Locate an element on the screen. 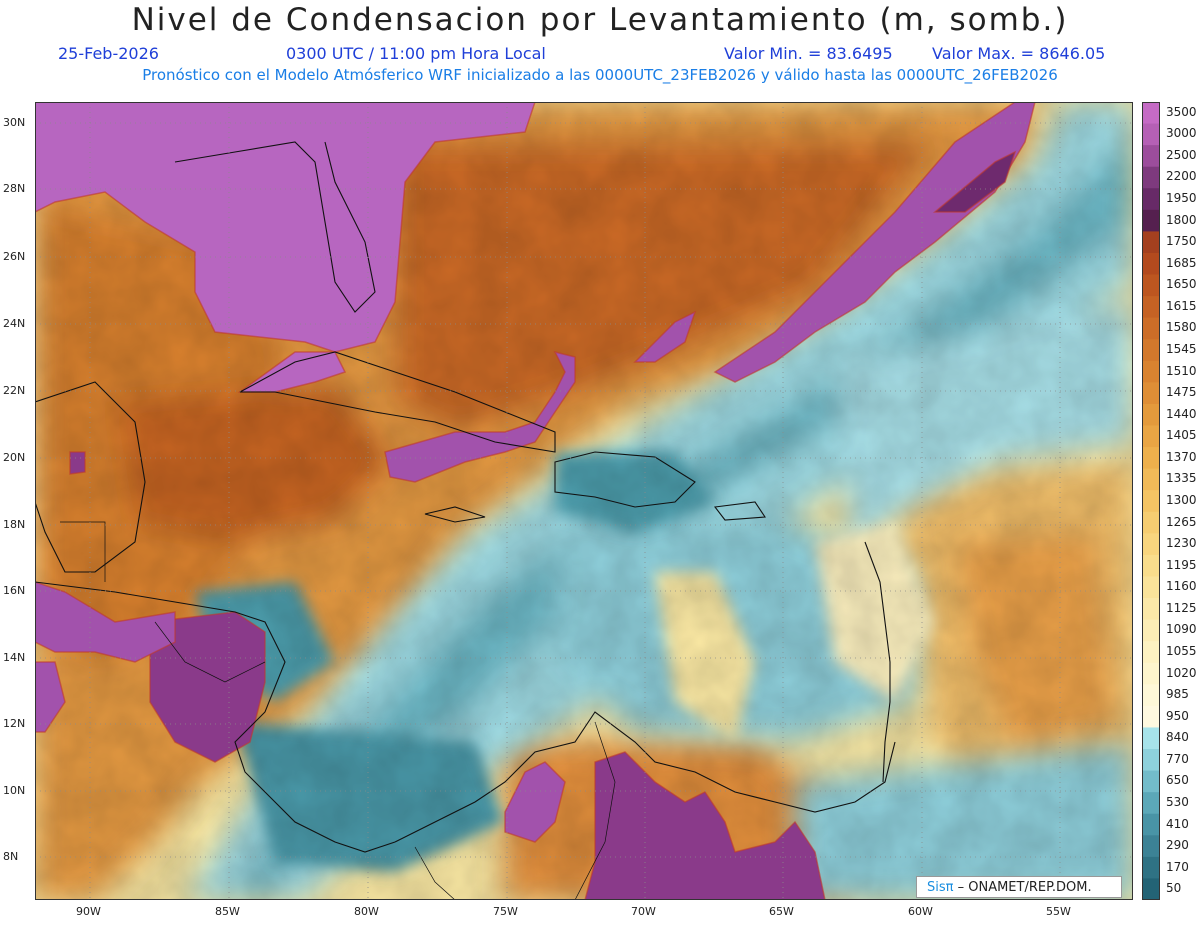 The width and height of the screenshot is (1200, 927). color-legend is located at coordinates (1151, 501).